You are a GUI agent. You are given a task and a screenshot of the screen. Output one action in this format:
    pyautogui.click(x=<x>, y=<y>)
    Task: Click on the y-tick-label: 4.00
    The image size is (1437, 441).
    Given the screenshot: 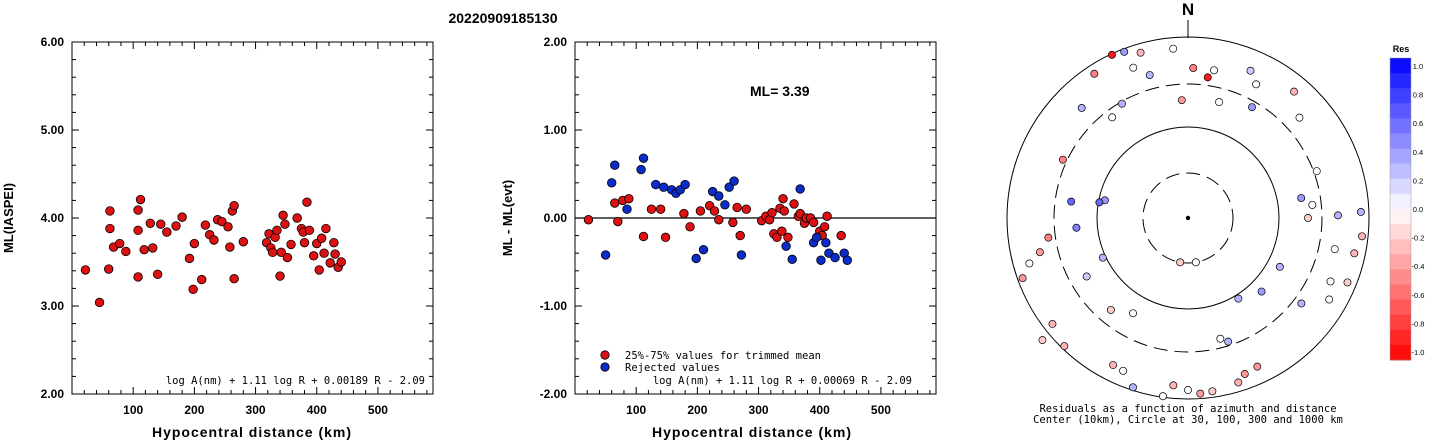 What is the action you would take?
    pyautogui.click(x=53, y=218)
    